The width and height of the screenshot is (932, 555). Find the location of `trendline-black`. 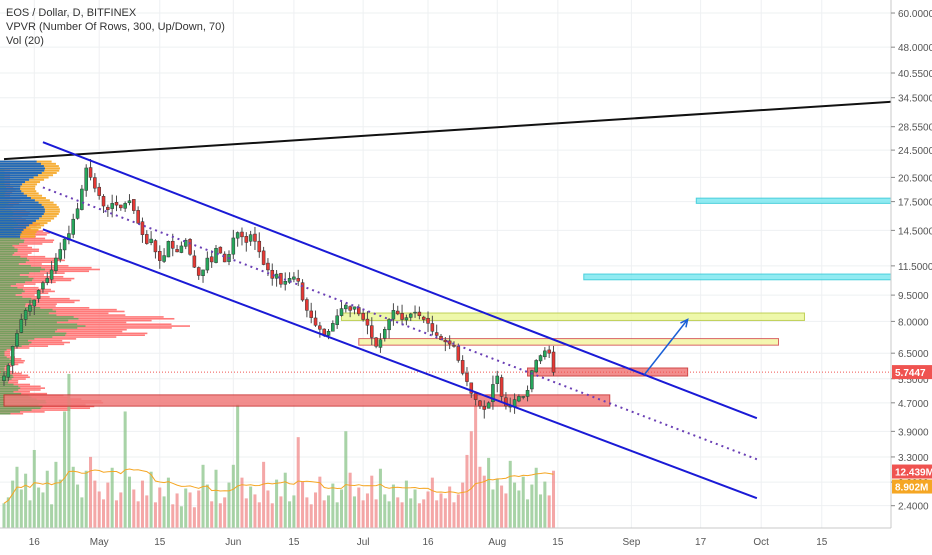

trendline-black is located at coordinates (447, 130).